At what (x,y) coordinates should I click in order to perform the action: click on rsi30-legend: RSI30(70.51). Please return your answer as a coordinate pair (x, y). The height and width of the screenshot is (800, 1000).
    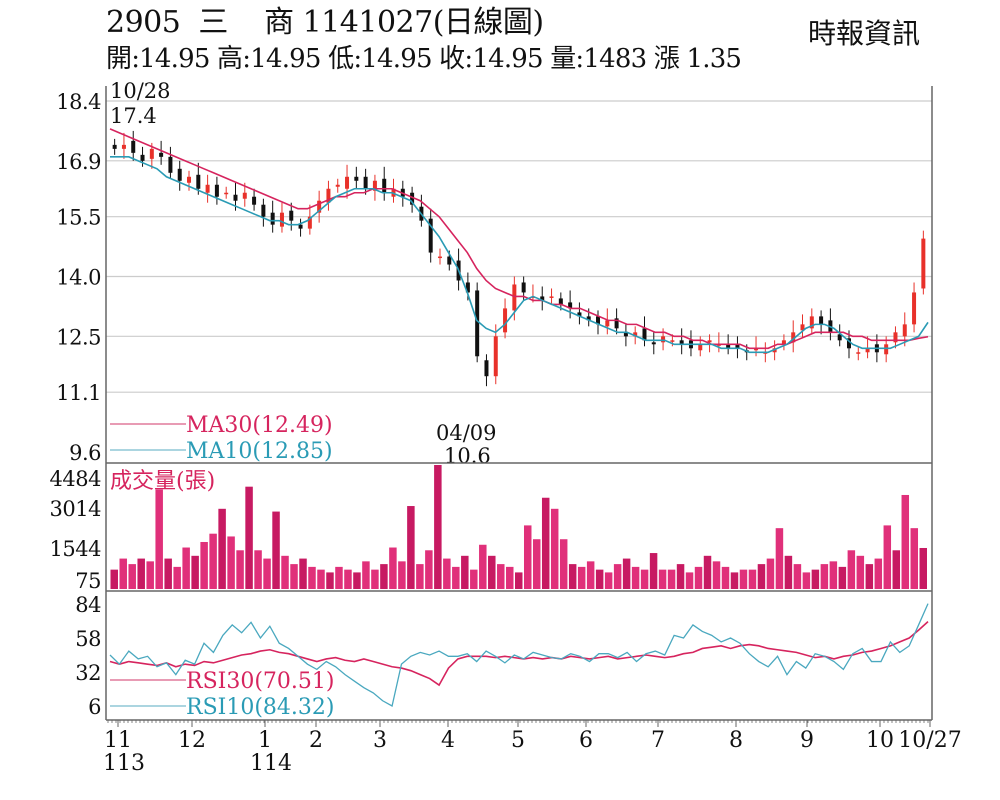
    Looking at the image, I should click on (260, 681).